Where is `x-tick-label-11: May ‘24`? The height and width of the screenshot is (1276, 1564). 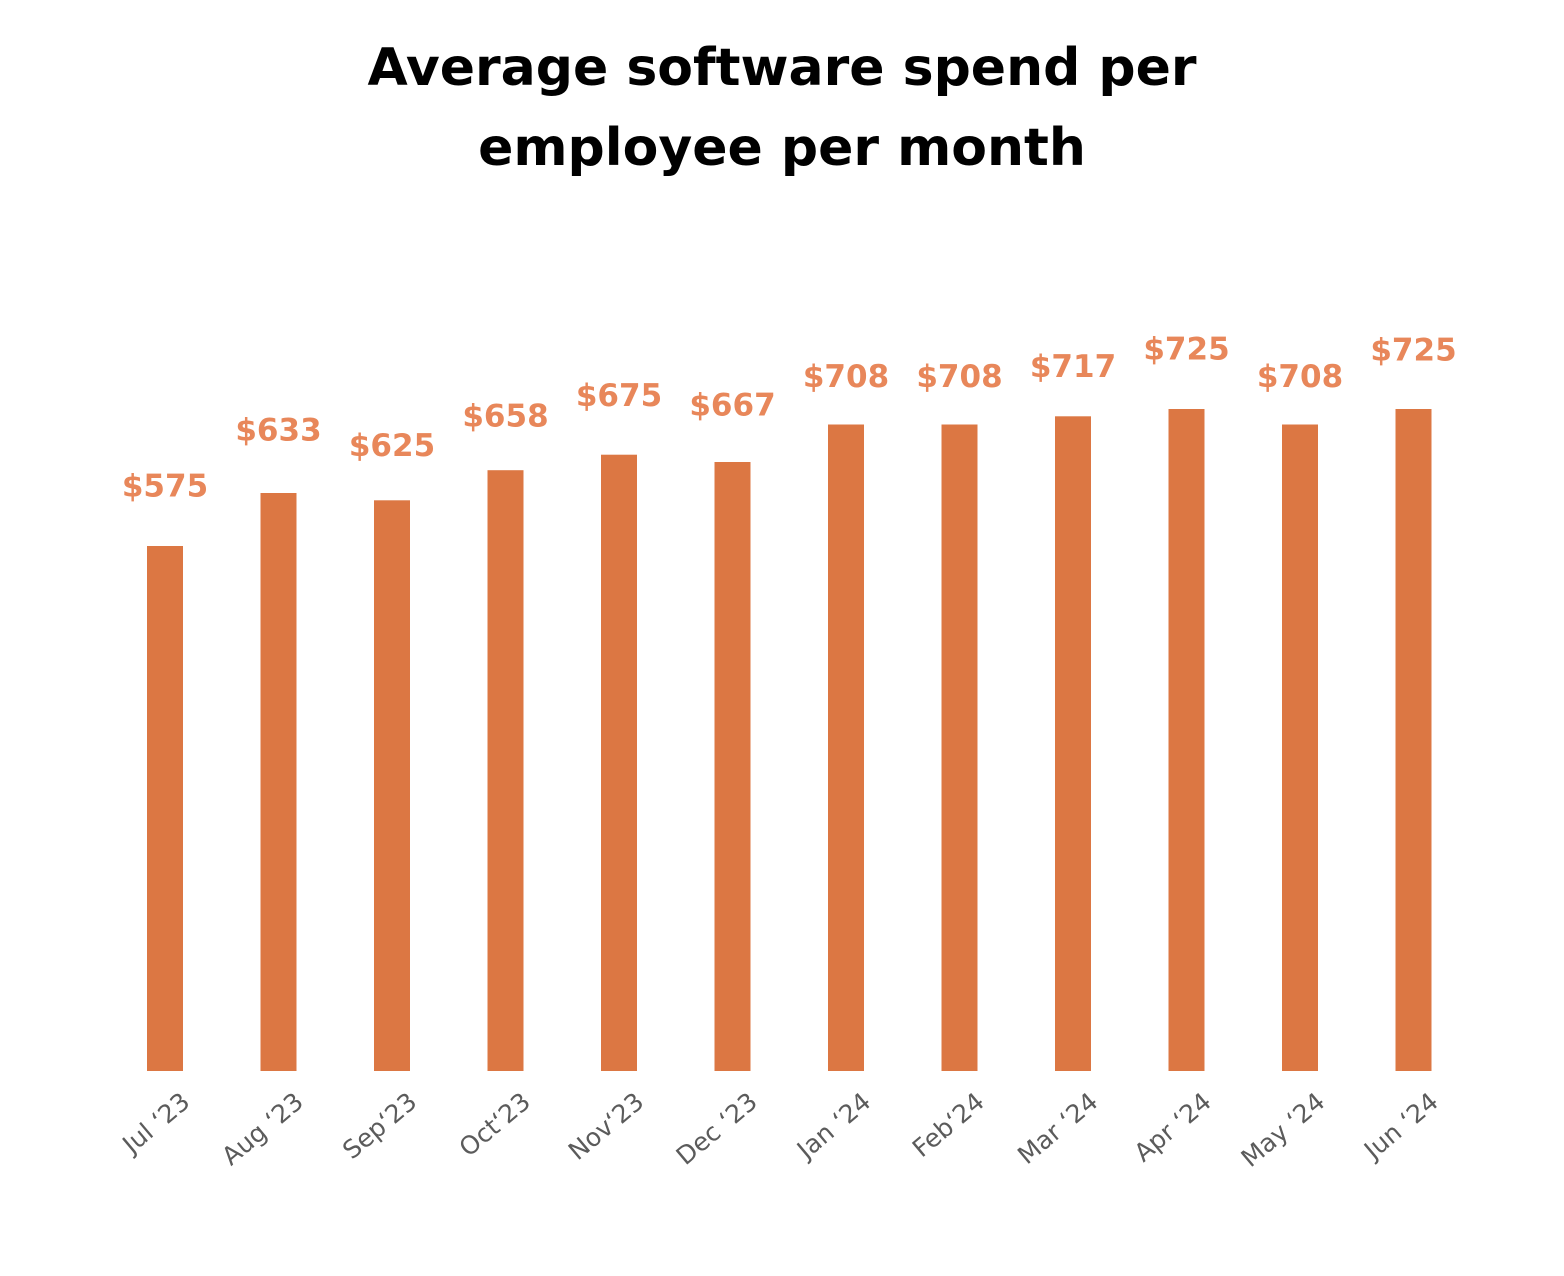
x-tick-label-11: May ‘24 is located at coordinates (1283, 1130).